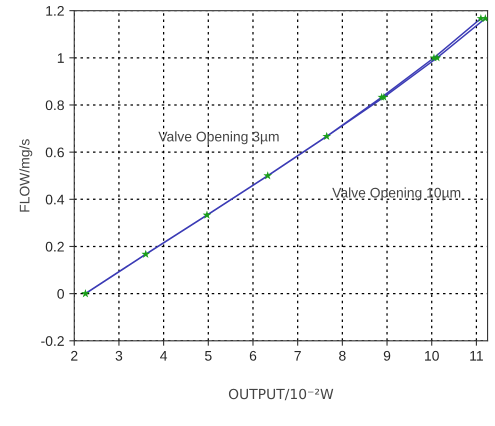 The width and height of the screenshot is (495, 426). I want to click on y-axis-title: FLOW/mg/s, so click(25, 175).